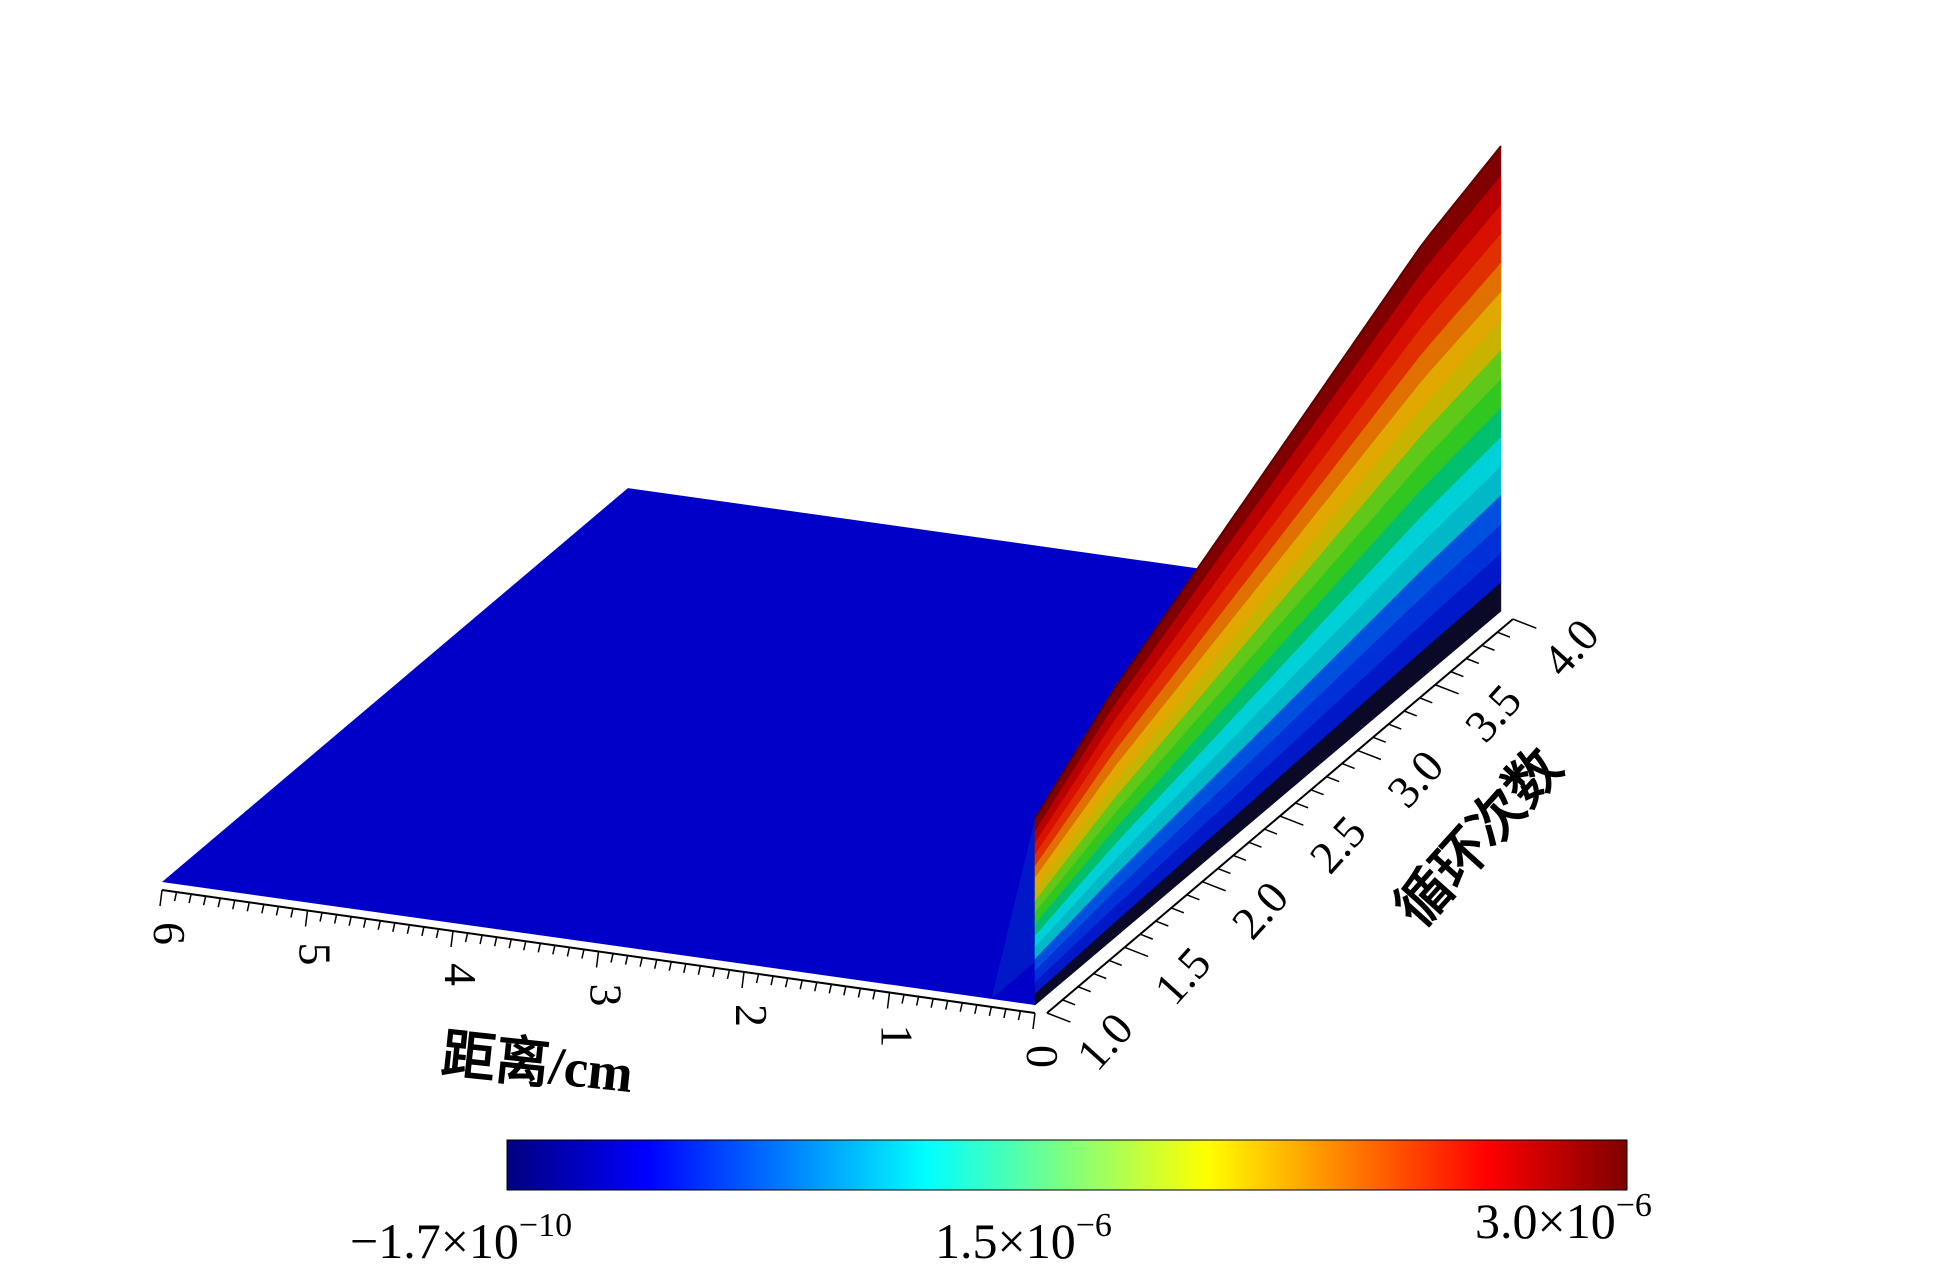  Describe the element at coordinates (1268, 482) in the screenshot. I see `ridge-top-edge` at that location.